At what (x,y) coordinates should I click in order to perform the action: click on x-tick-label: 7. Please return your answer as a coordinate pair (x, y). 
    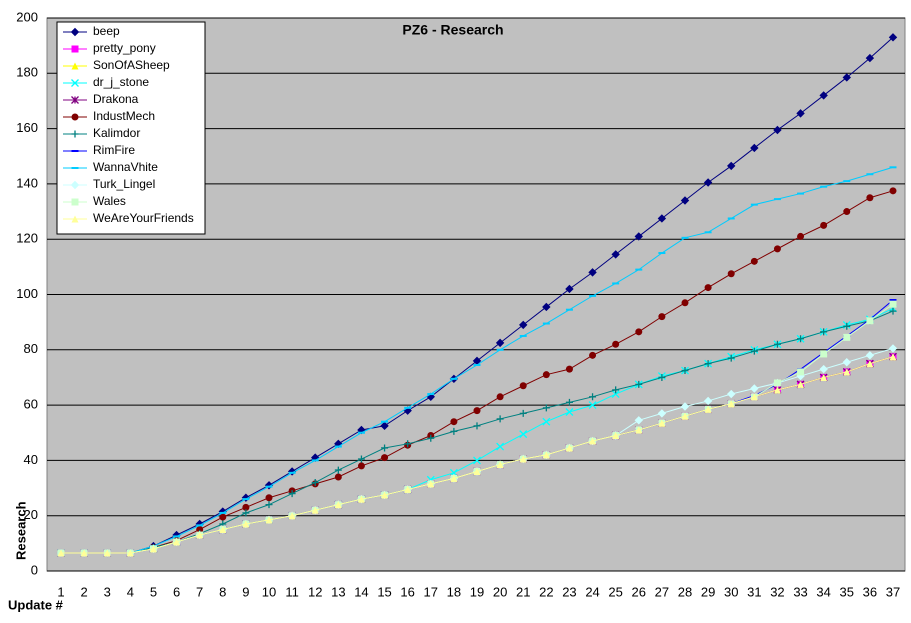
    Looking at the image, I should click on (199, 591).